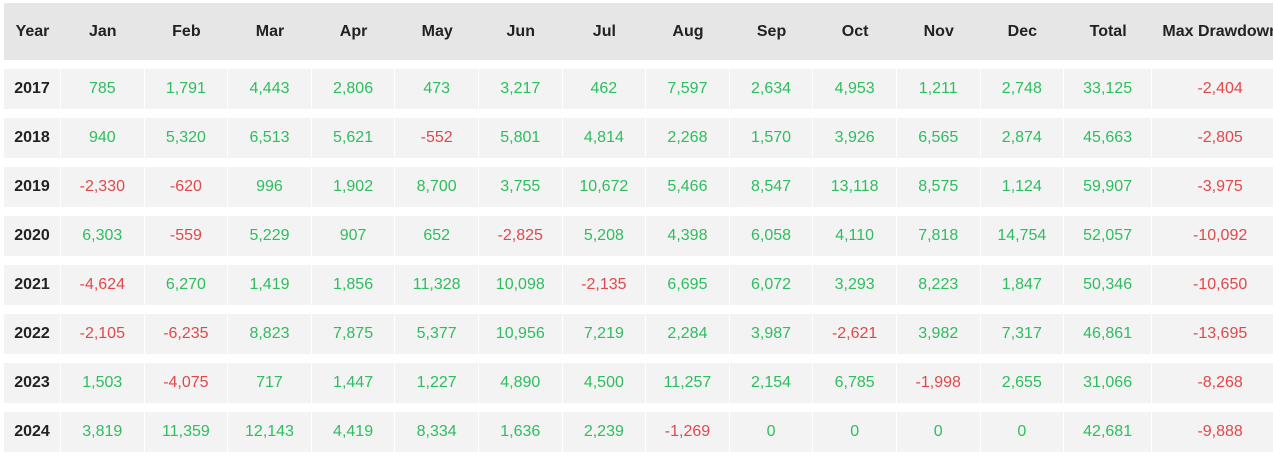  What do you see at coordinates (353, 285) in the screenshot?
I see `value-cell-apr: 1,856` at bounding box center [353, 285].